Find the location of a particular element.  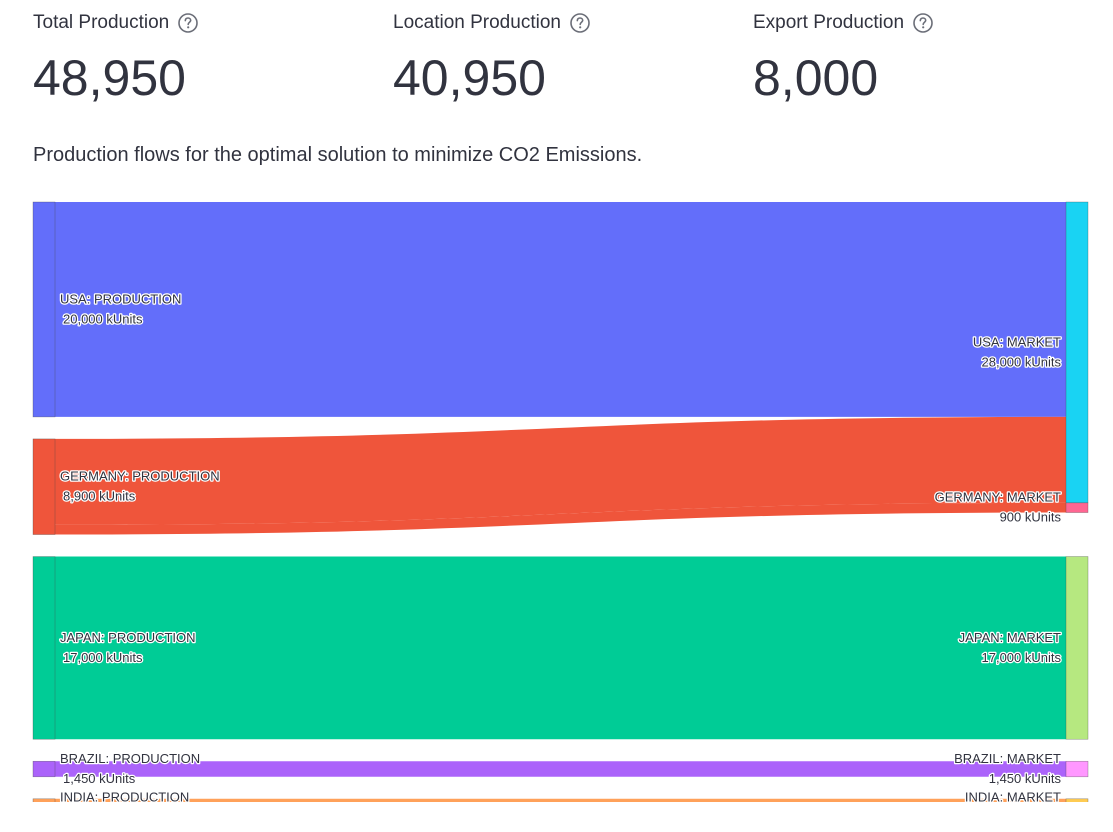

sankey-node-name: USA: MARKET is located at coordinates (1017, 341).